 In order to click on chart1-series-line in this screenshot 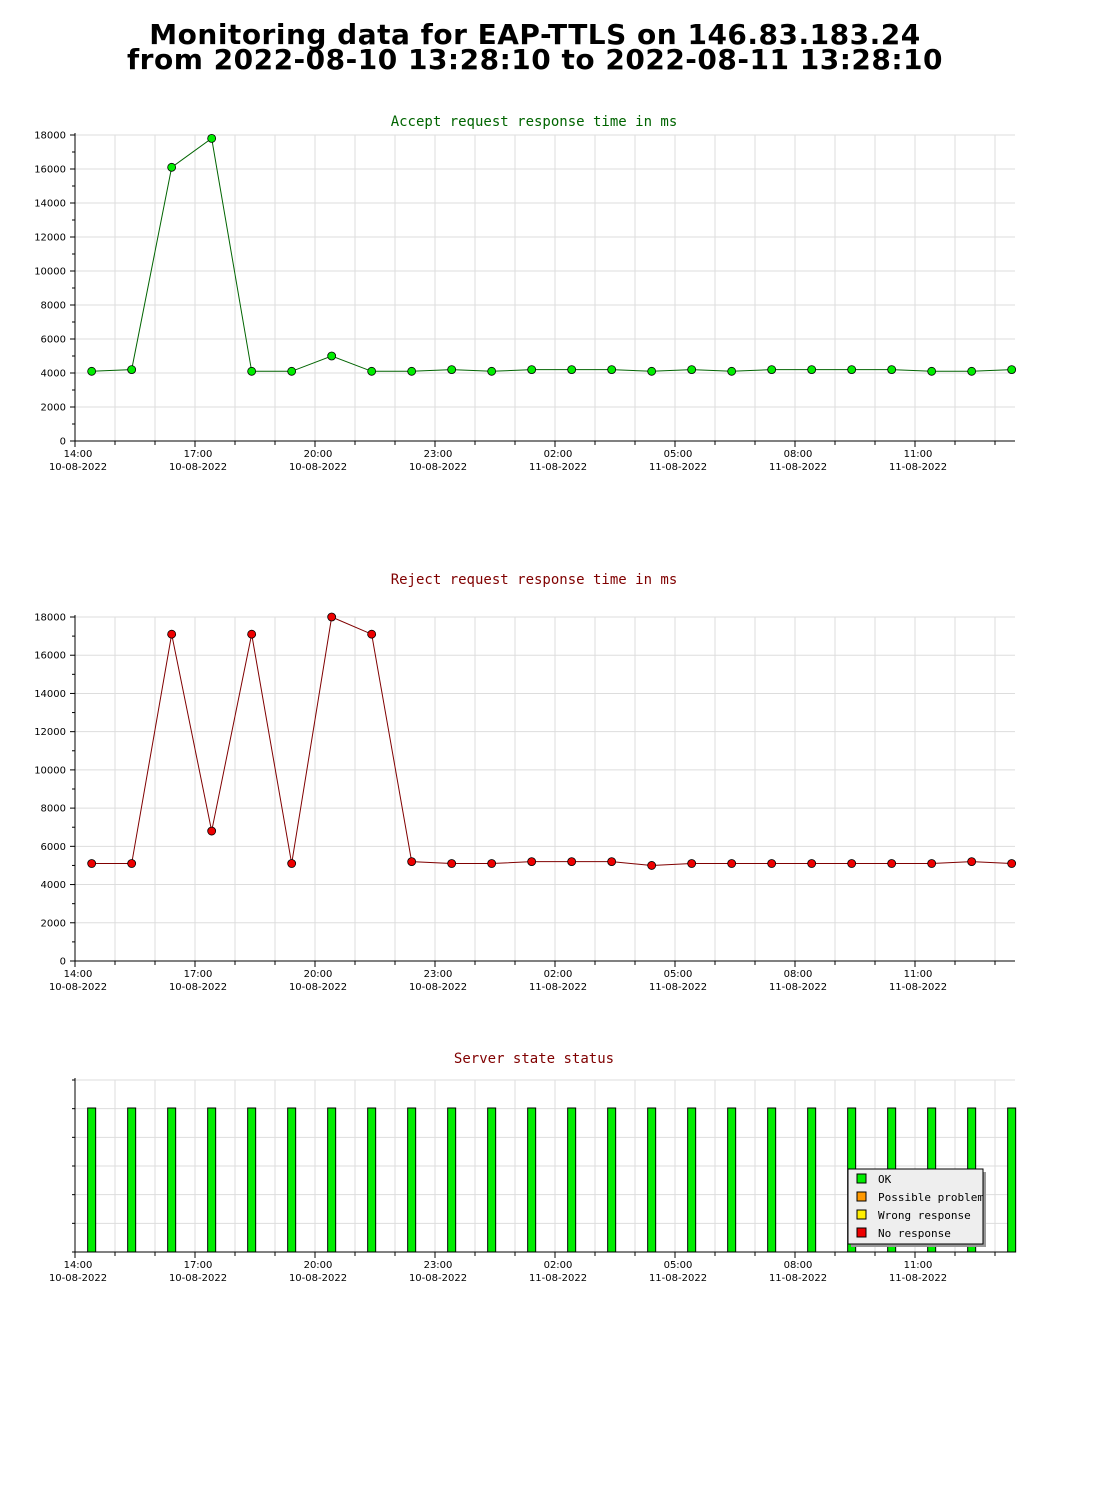, I will do `click(551, 254)`.